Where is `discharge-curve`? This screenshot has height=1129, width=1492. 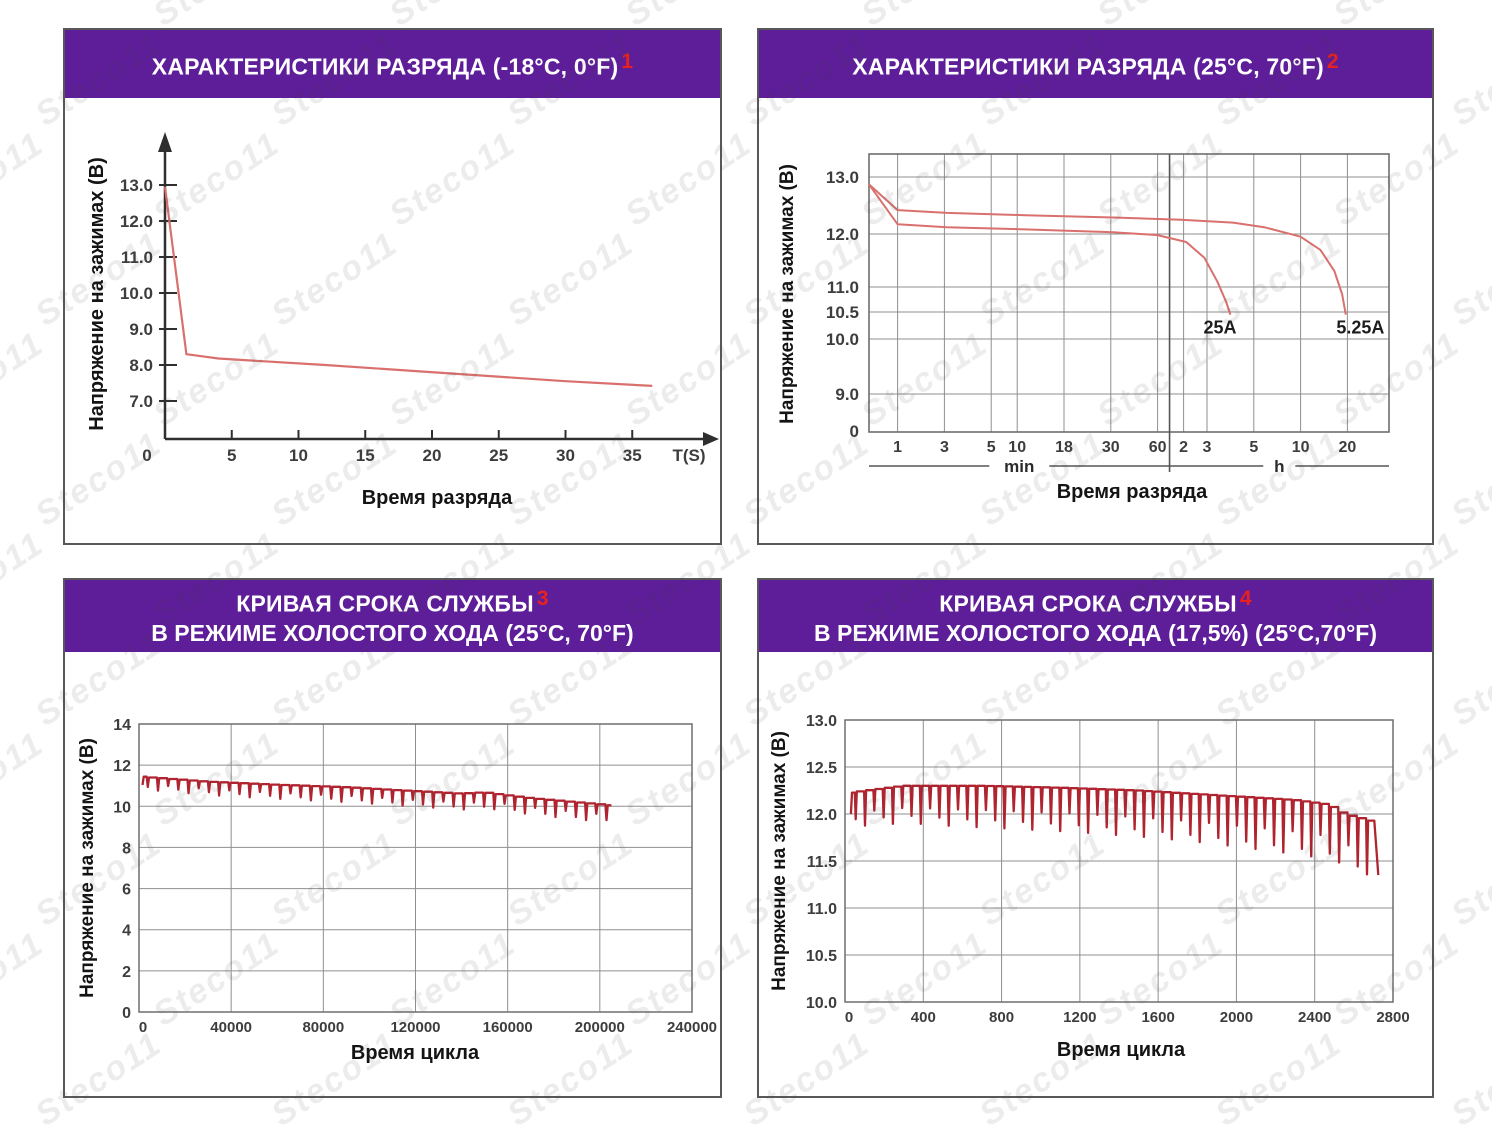
discharge-curve is located at coordinates (408, 286).